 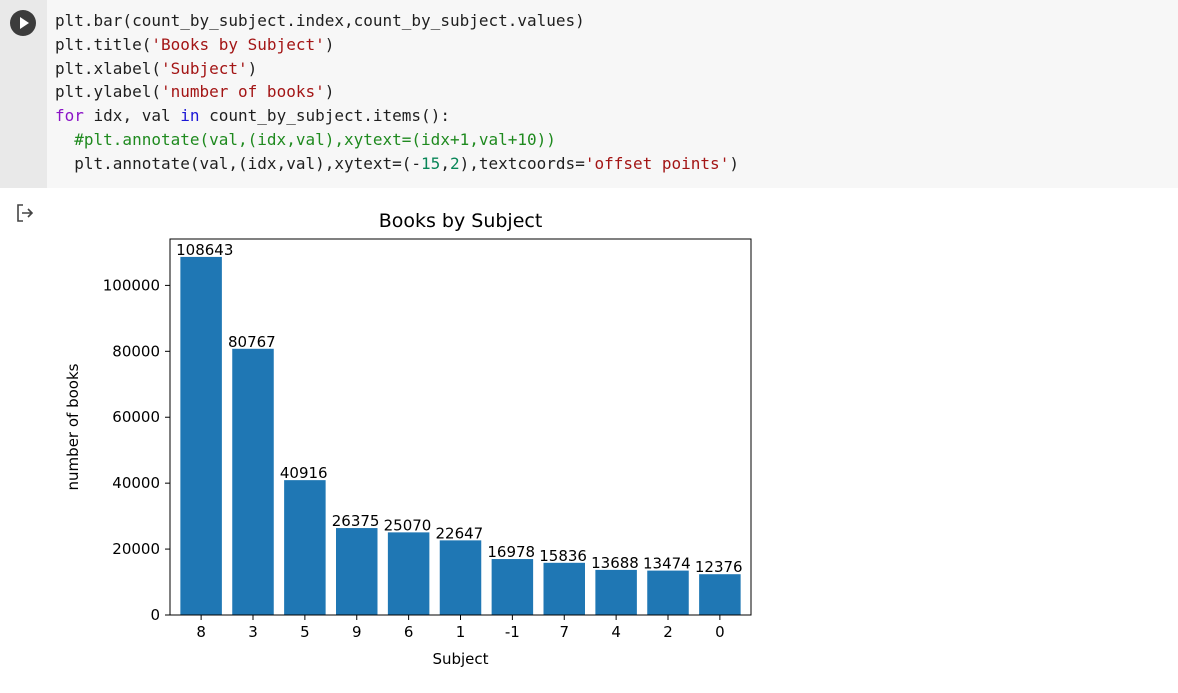 I want to click on x-tick-label: -1, so click(x=512, y=632).